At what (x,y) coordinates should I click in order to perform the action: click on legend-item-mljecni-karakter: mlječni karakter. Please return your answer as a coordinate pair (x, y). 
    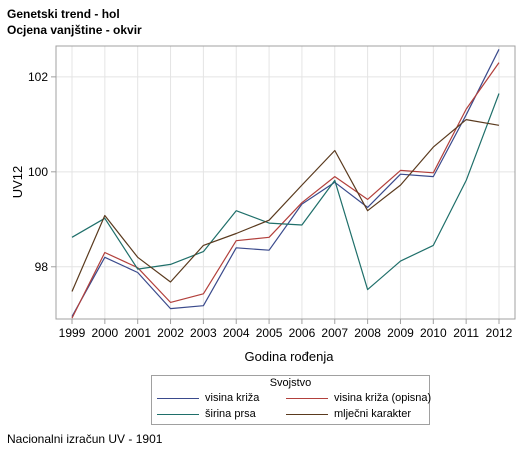
    Looking at the image, I should click on (348, 414).